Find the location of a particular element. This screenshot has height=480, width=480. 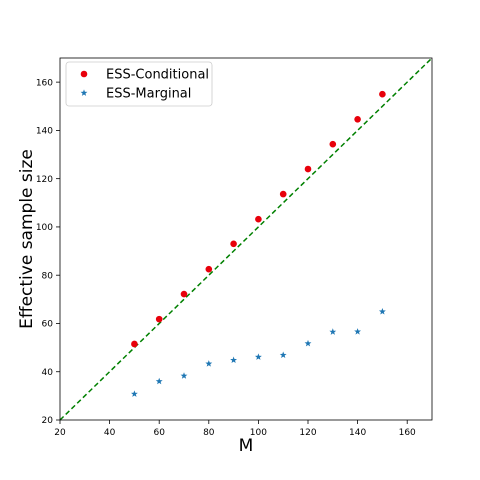

y-tick-label: 120 is located at coordinates (44, 180).